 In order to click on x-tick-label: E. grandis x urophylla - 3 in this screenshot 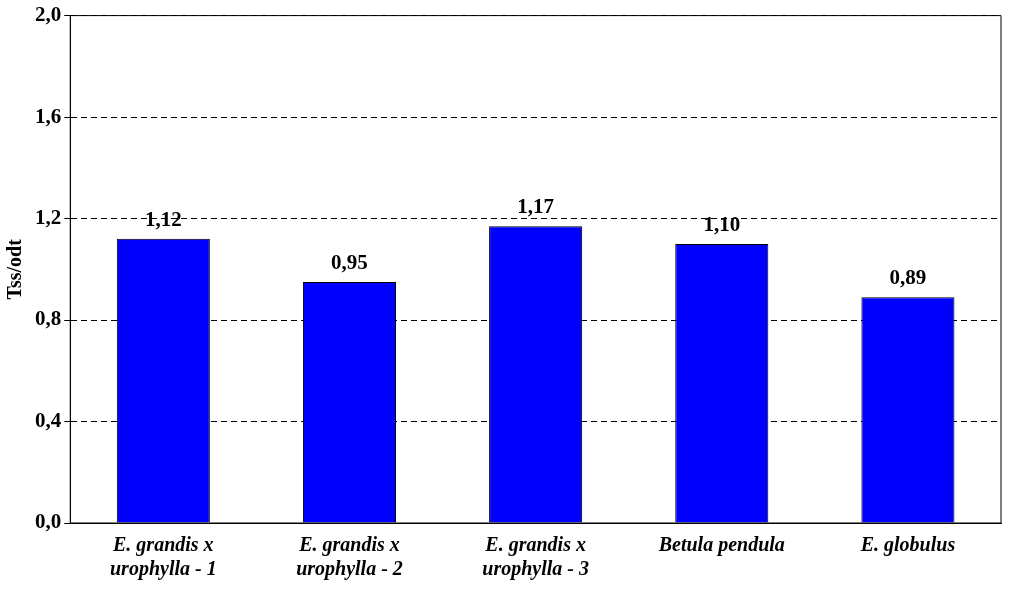, I will do `click(535, 557)`.